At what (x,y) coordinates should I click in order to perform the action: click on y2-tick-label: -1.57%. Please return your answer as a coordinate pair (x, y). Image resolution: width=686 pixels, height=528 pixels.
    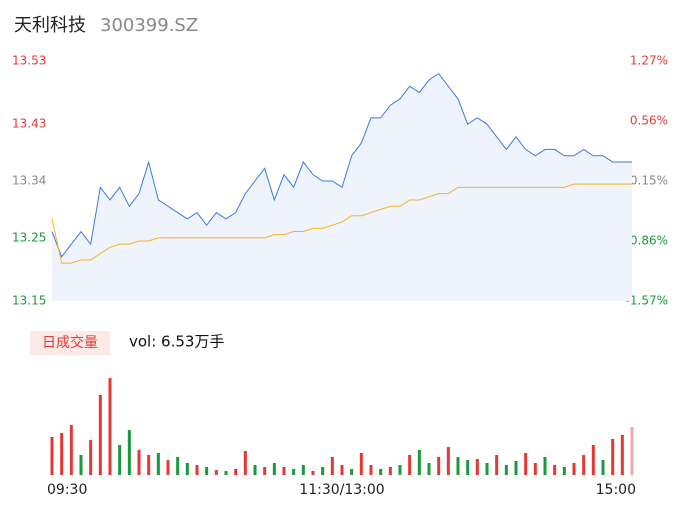
    Looking at the image, I should click on (647, 301).